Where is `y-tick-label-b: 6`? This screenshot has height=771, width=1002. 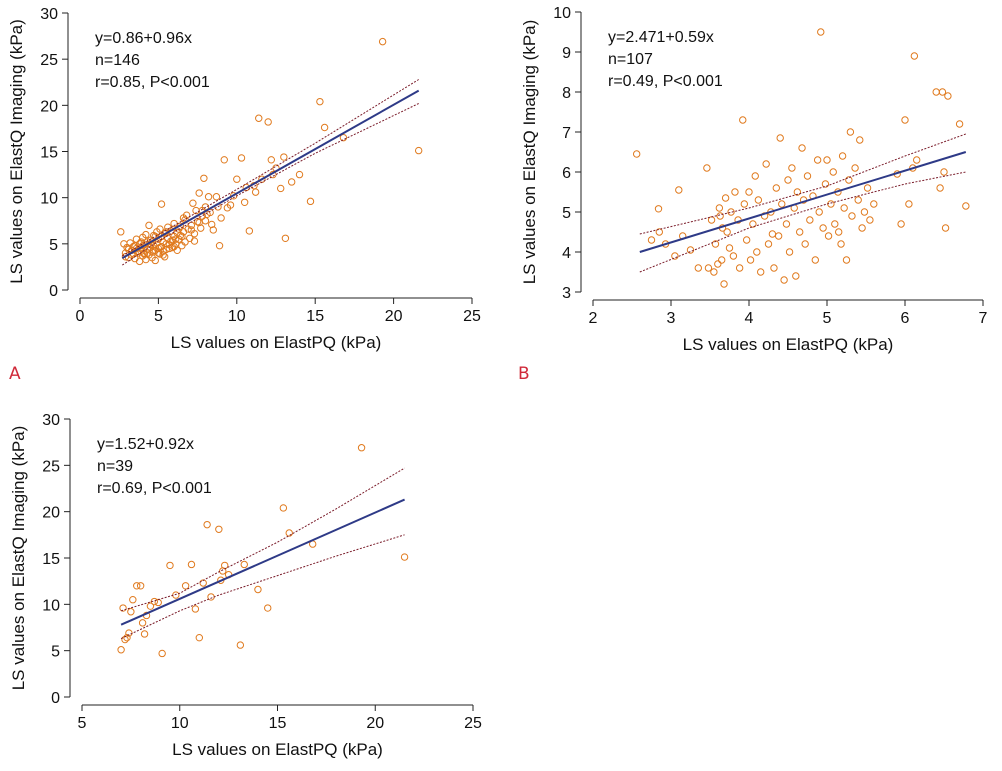 y-tick-label-b: 6 is located at coordinates (566, 173).